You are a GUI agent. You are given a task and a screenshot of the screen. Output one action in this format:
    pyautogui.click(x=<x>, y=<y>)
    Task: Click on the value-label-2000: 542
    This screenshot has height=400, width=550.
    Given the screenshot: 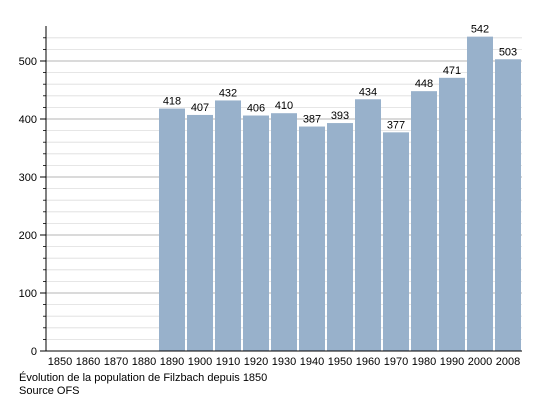 What is the action you would take?
    pyautogui.click(x=480, y=30)
    